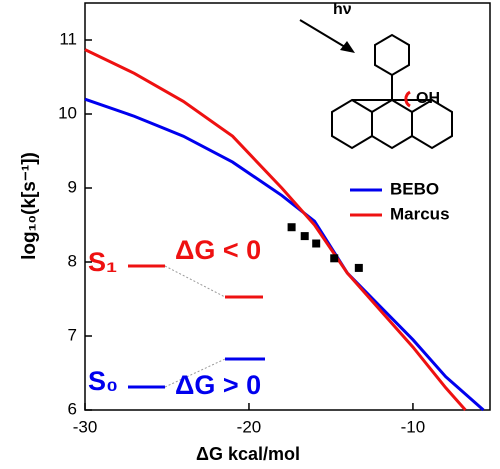 This screenshot has width=500, height=469. What do you see at coordinates (29, 206) in the screenshot?
I see `y-axis-label: log₁₀(k[s⁻¹])` at bounding box center [29, 206].